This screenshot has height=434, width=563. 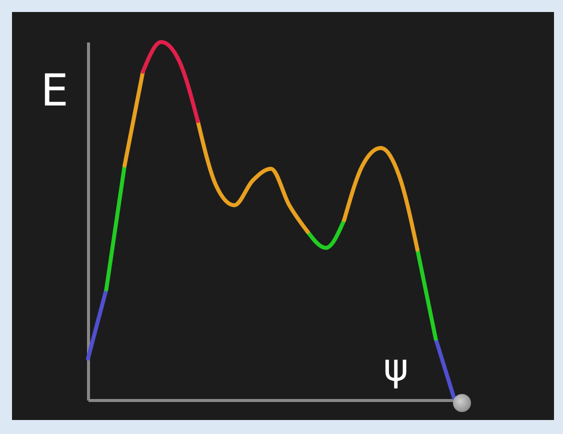 I want to click on x-axis-title: ψ, so click(x=395, y=368).